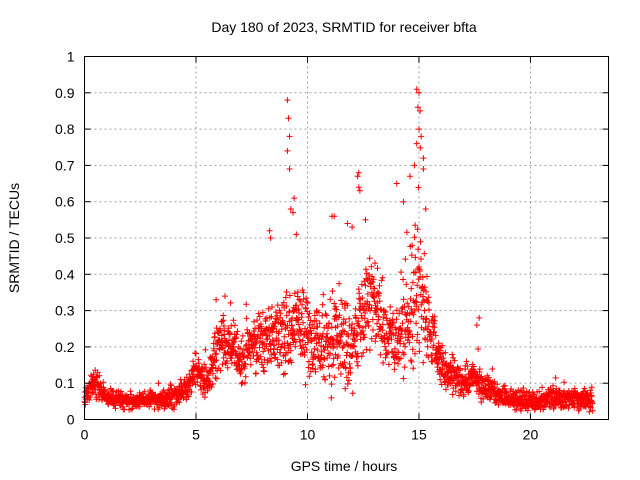 This screenshot has width=640, height=480. Describe the element at coordinates (65, 238) in the screenshot. I see `y-tick-label: 0.5` at that location.